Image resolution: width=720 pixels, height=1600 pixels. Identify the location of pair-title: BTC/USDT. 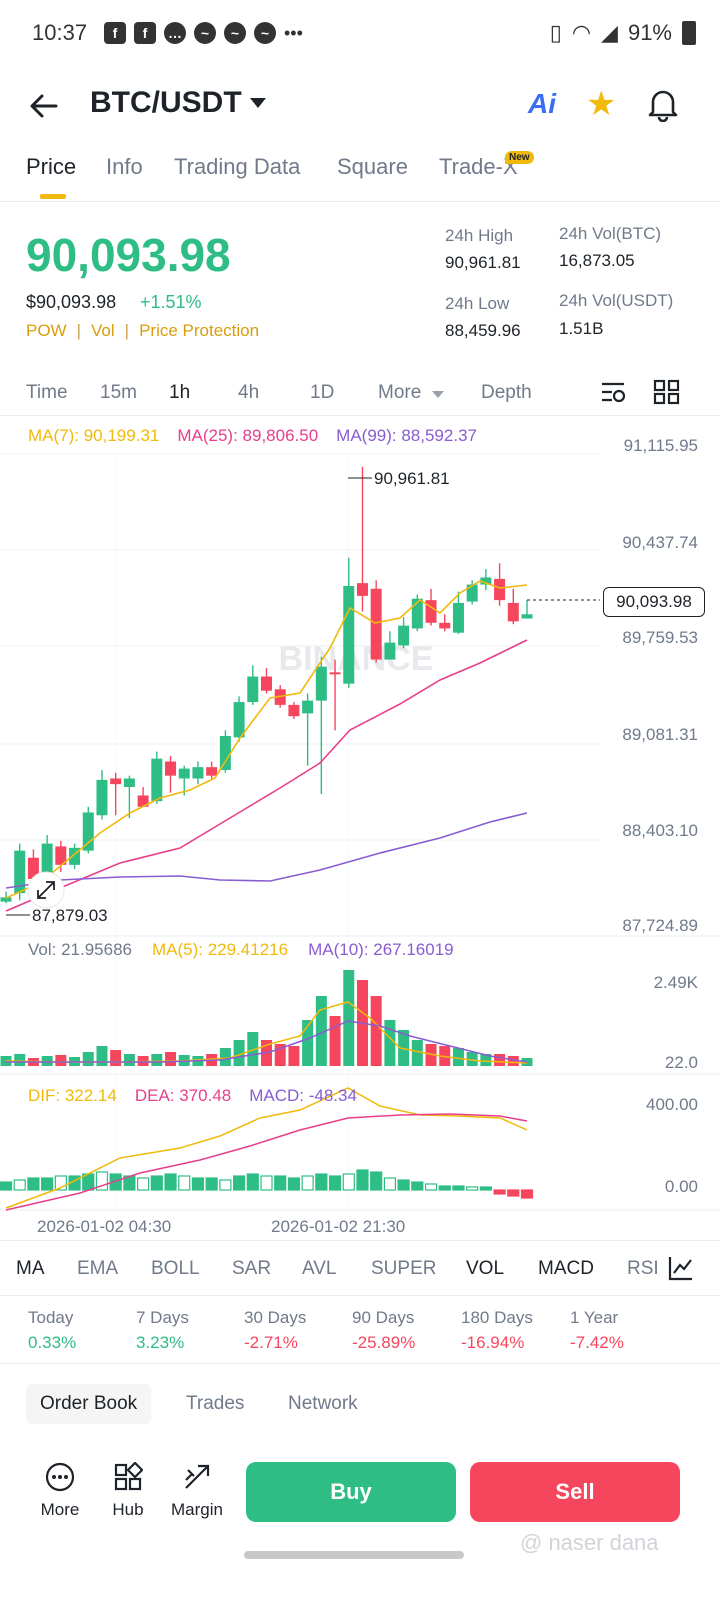
(166, 102).